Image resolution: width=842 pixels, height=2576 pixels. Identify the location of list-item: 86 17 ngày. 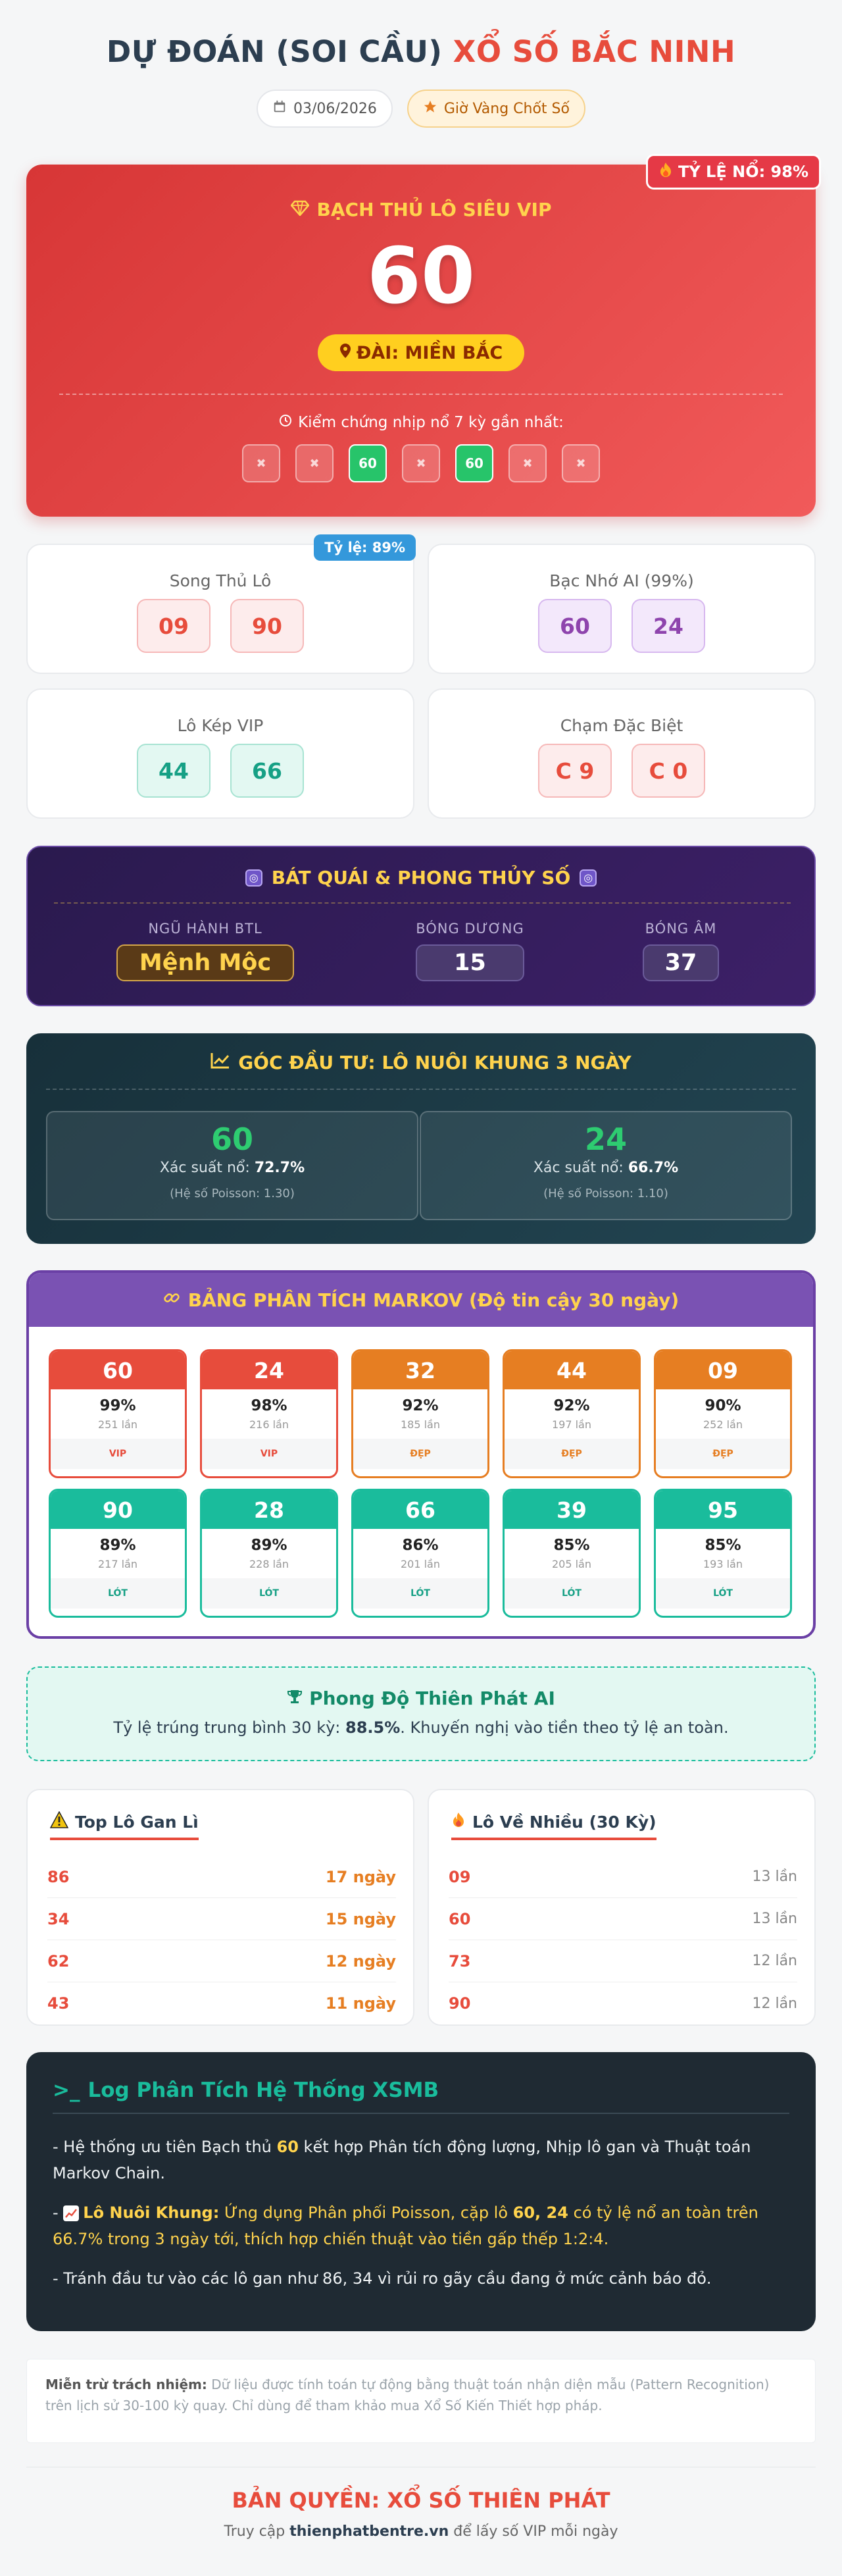
(221, 1877).